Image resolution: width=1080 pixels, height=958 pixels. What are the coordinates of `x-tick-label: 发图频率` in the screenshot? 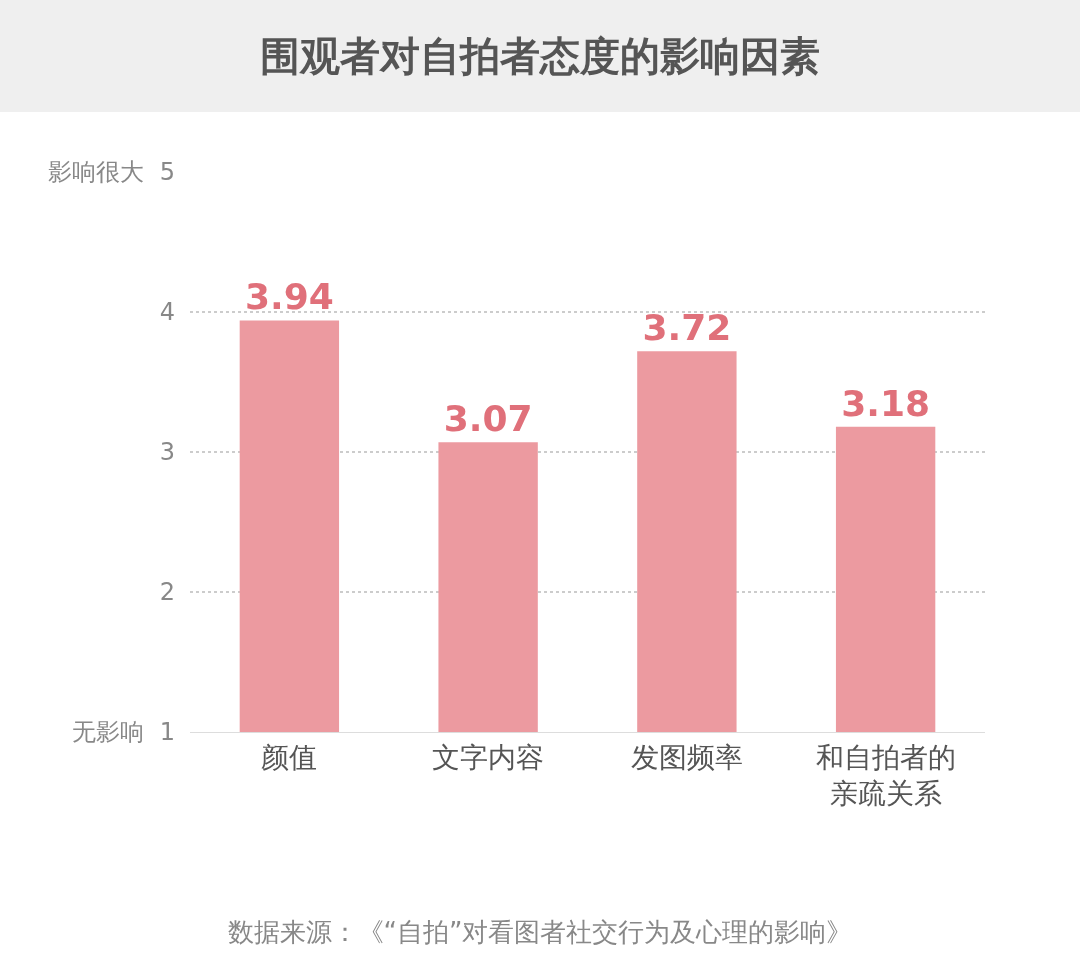 It's located at (686, 757).